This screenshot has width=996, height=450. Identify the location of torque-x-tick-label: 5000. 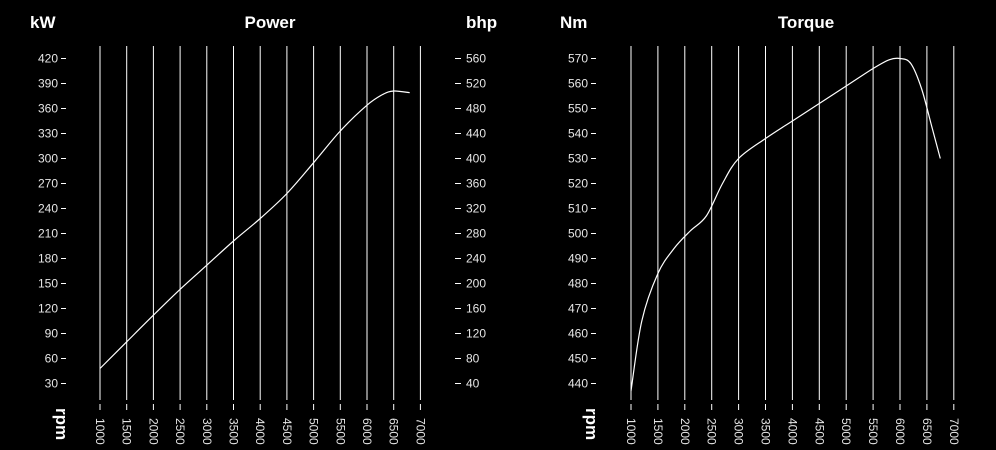
(846, 431).